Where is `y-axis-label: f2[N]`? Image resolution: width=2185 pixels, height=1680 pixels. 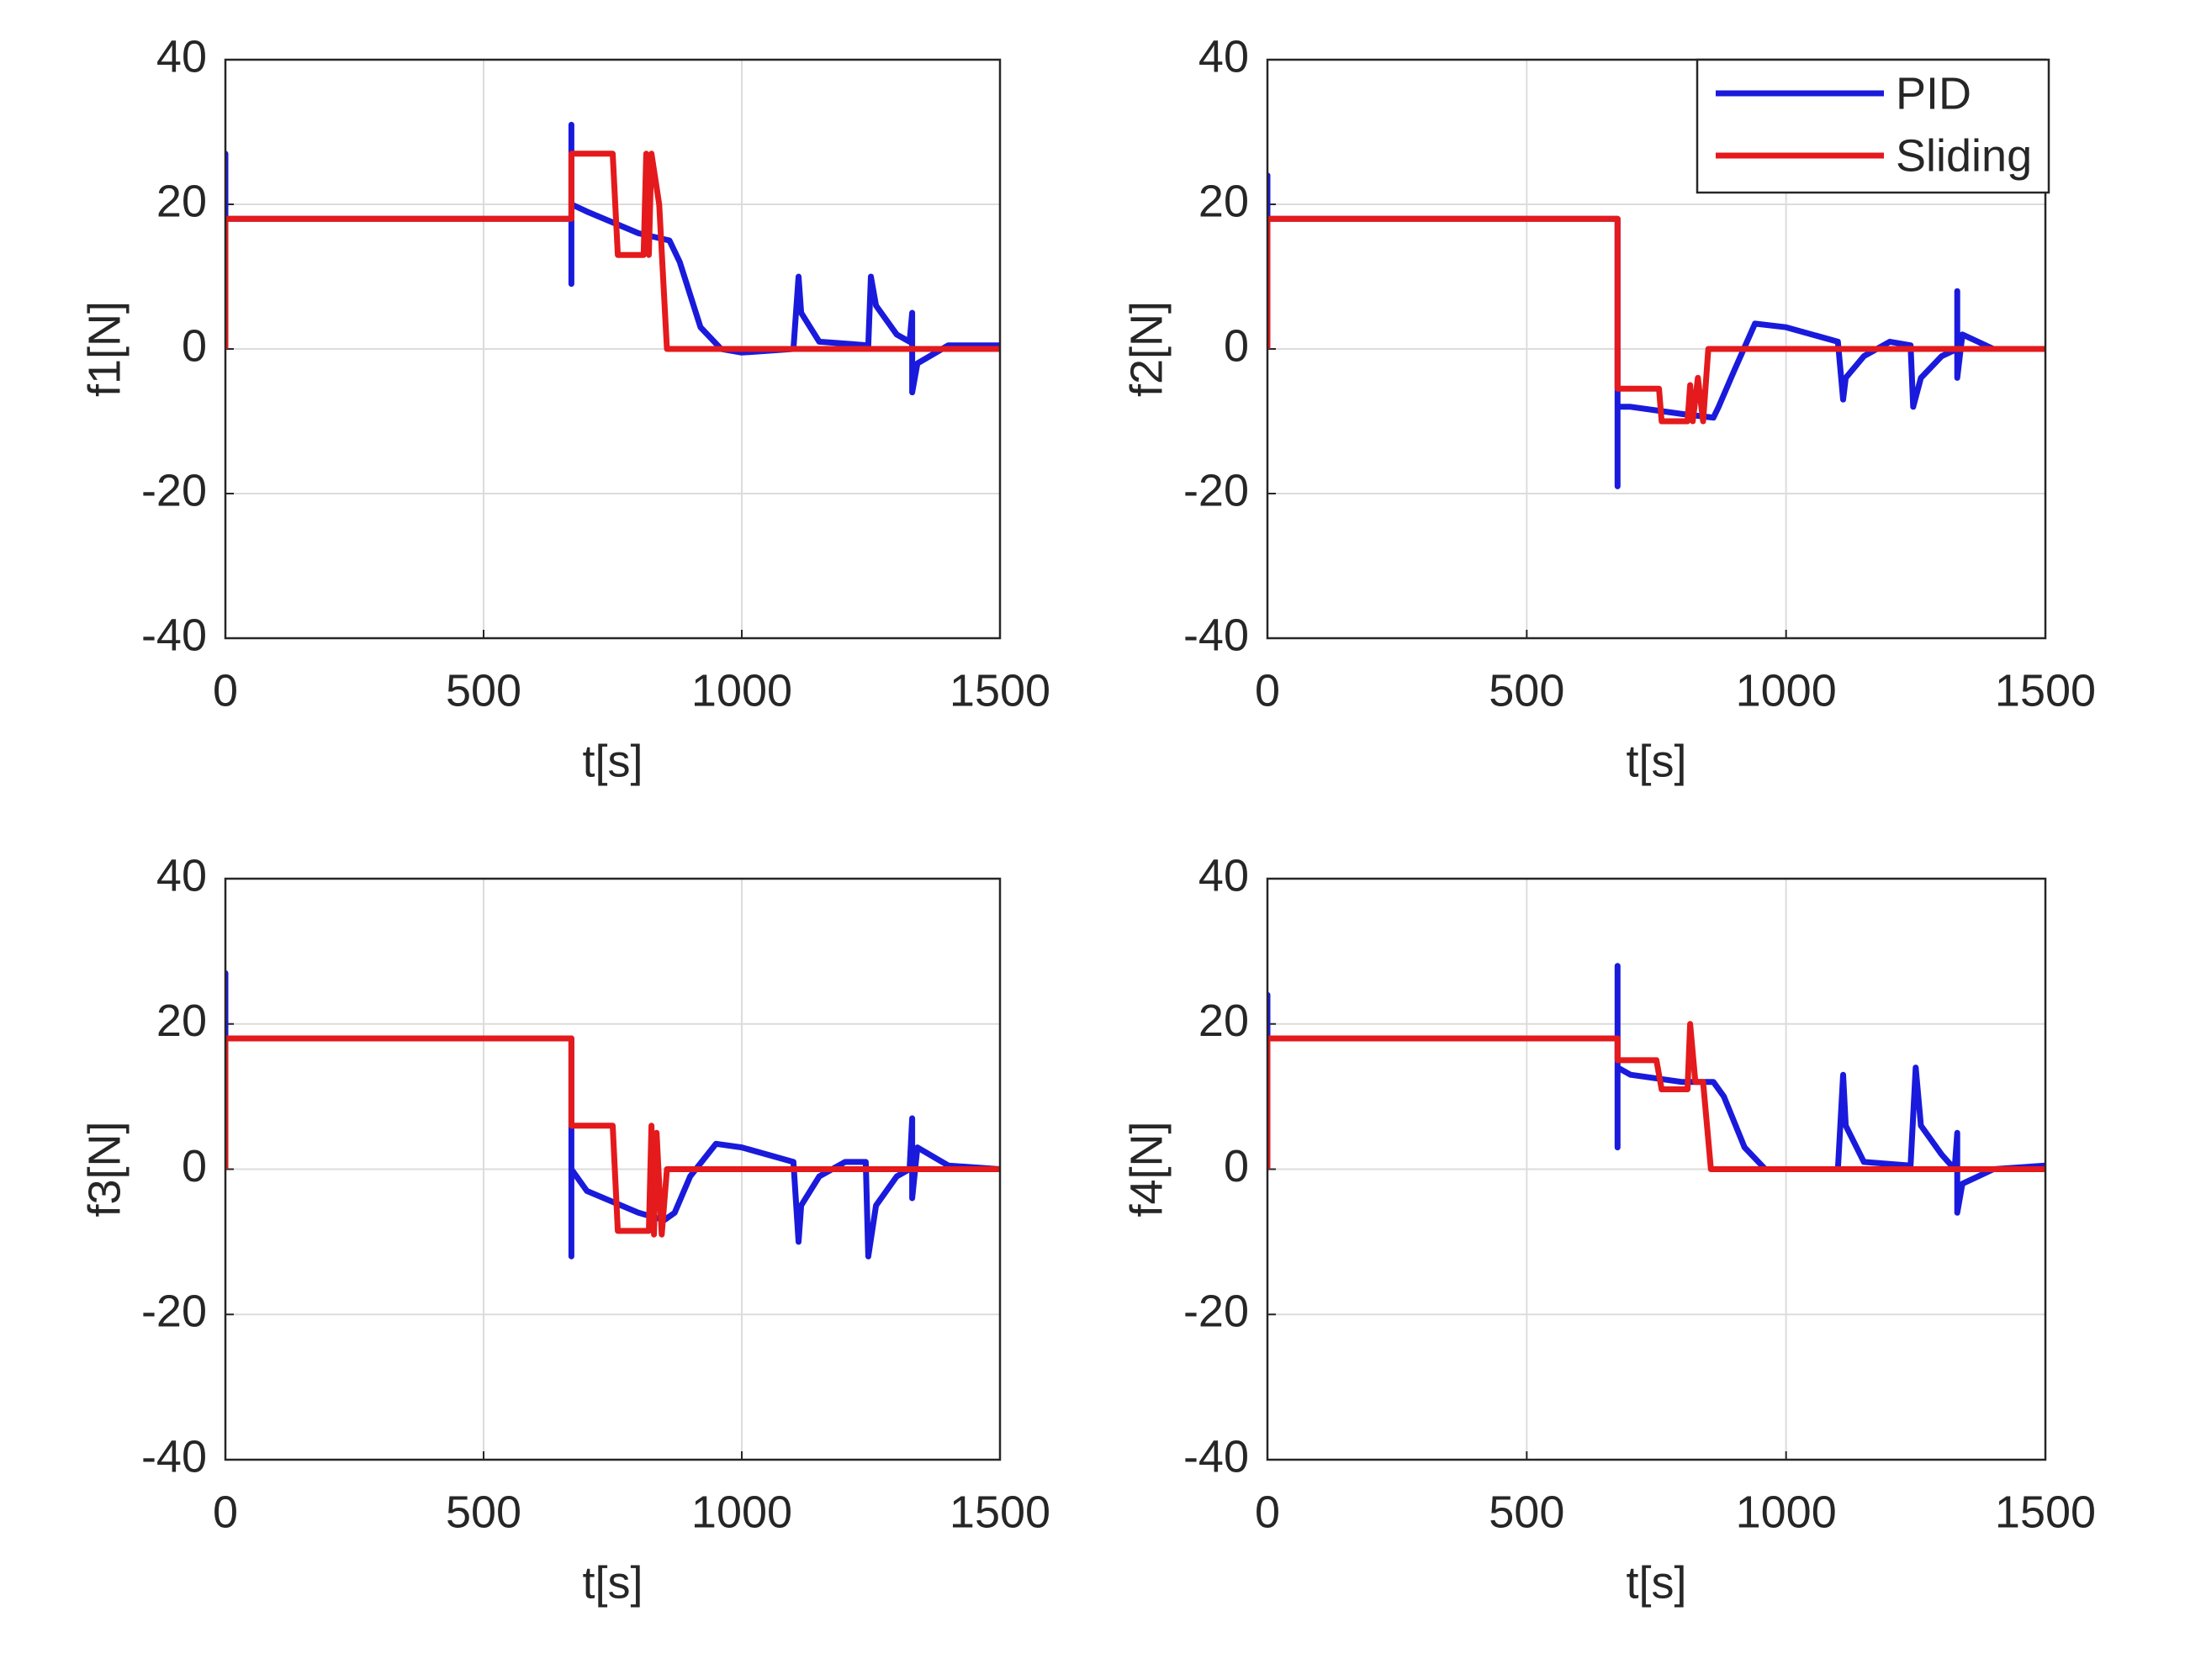 y-axis-label: f2[N] is located at coordinates (1146, 349).